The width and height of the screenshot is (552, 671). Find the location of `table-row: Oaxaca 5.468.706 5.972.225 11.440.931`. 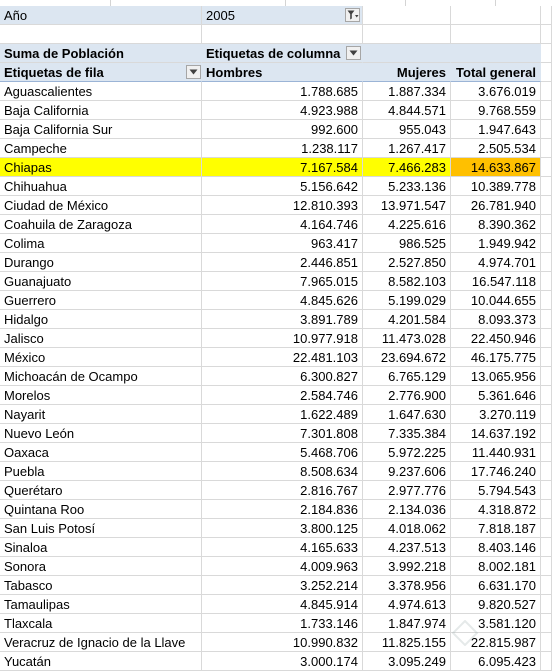

table-row: Oaxaca 5.468.706 5.972.225 11.440.931 is located at coordinates (276, 452).